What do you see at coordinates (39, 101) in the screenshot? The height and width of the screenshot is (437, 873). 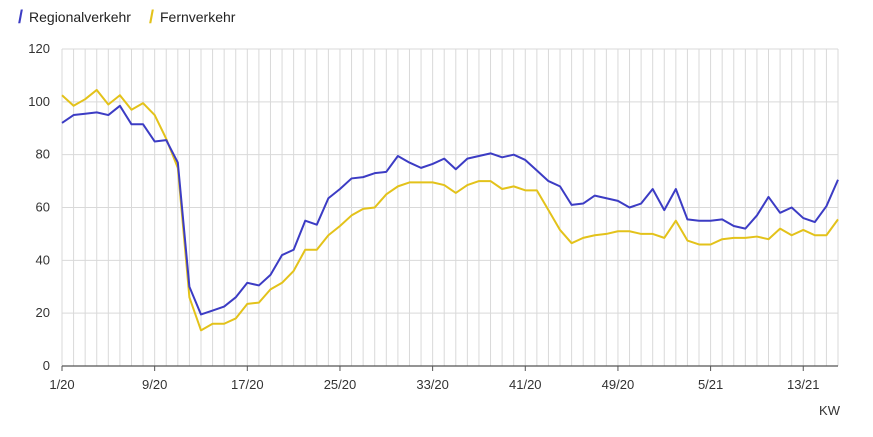 I see `y-tick-label: 100` at bounding box center [39, 101].